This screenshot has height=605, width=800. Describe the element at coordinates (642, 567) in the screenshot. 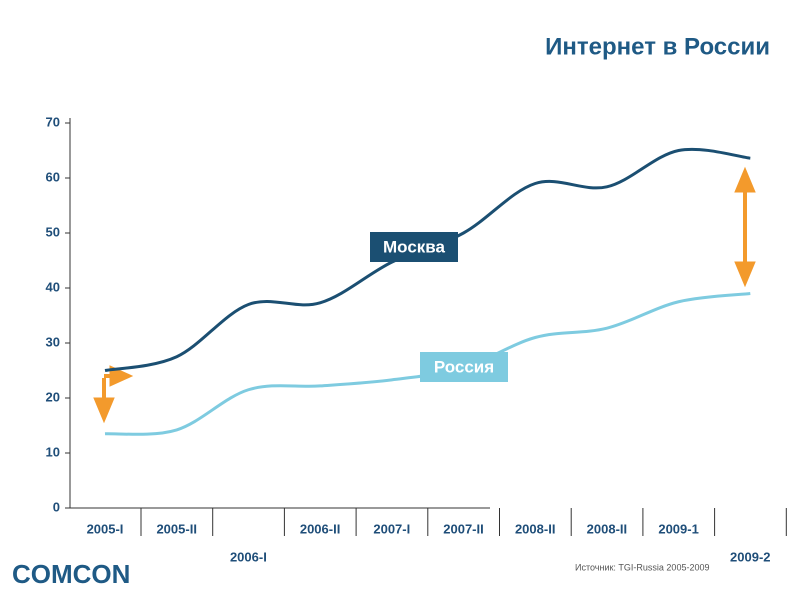

I see `source: Источник: TGI-Russia 2005-2009` at that location.